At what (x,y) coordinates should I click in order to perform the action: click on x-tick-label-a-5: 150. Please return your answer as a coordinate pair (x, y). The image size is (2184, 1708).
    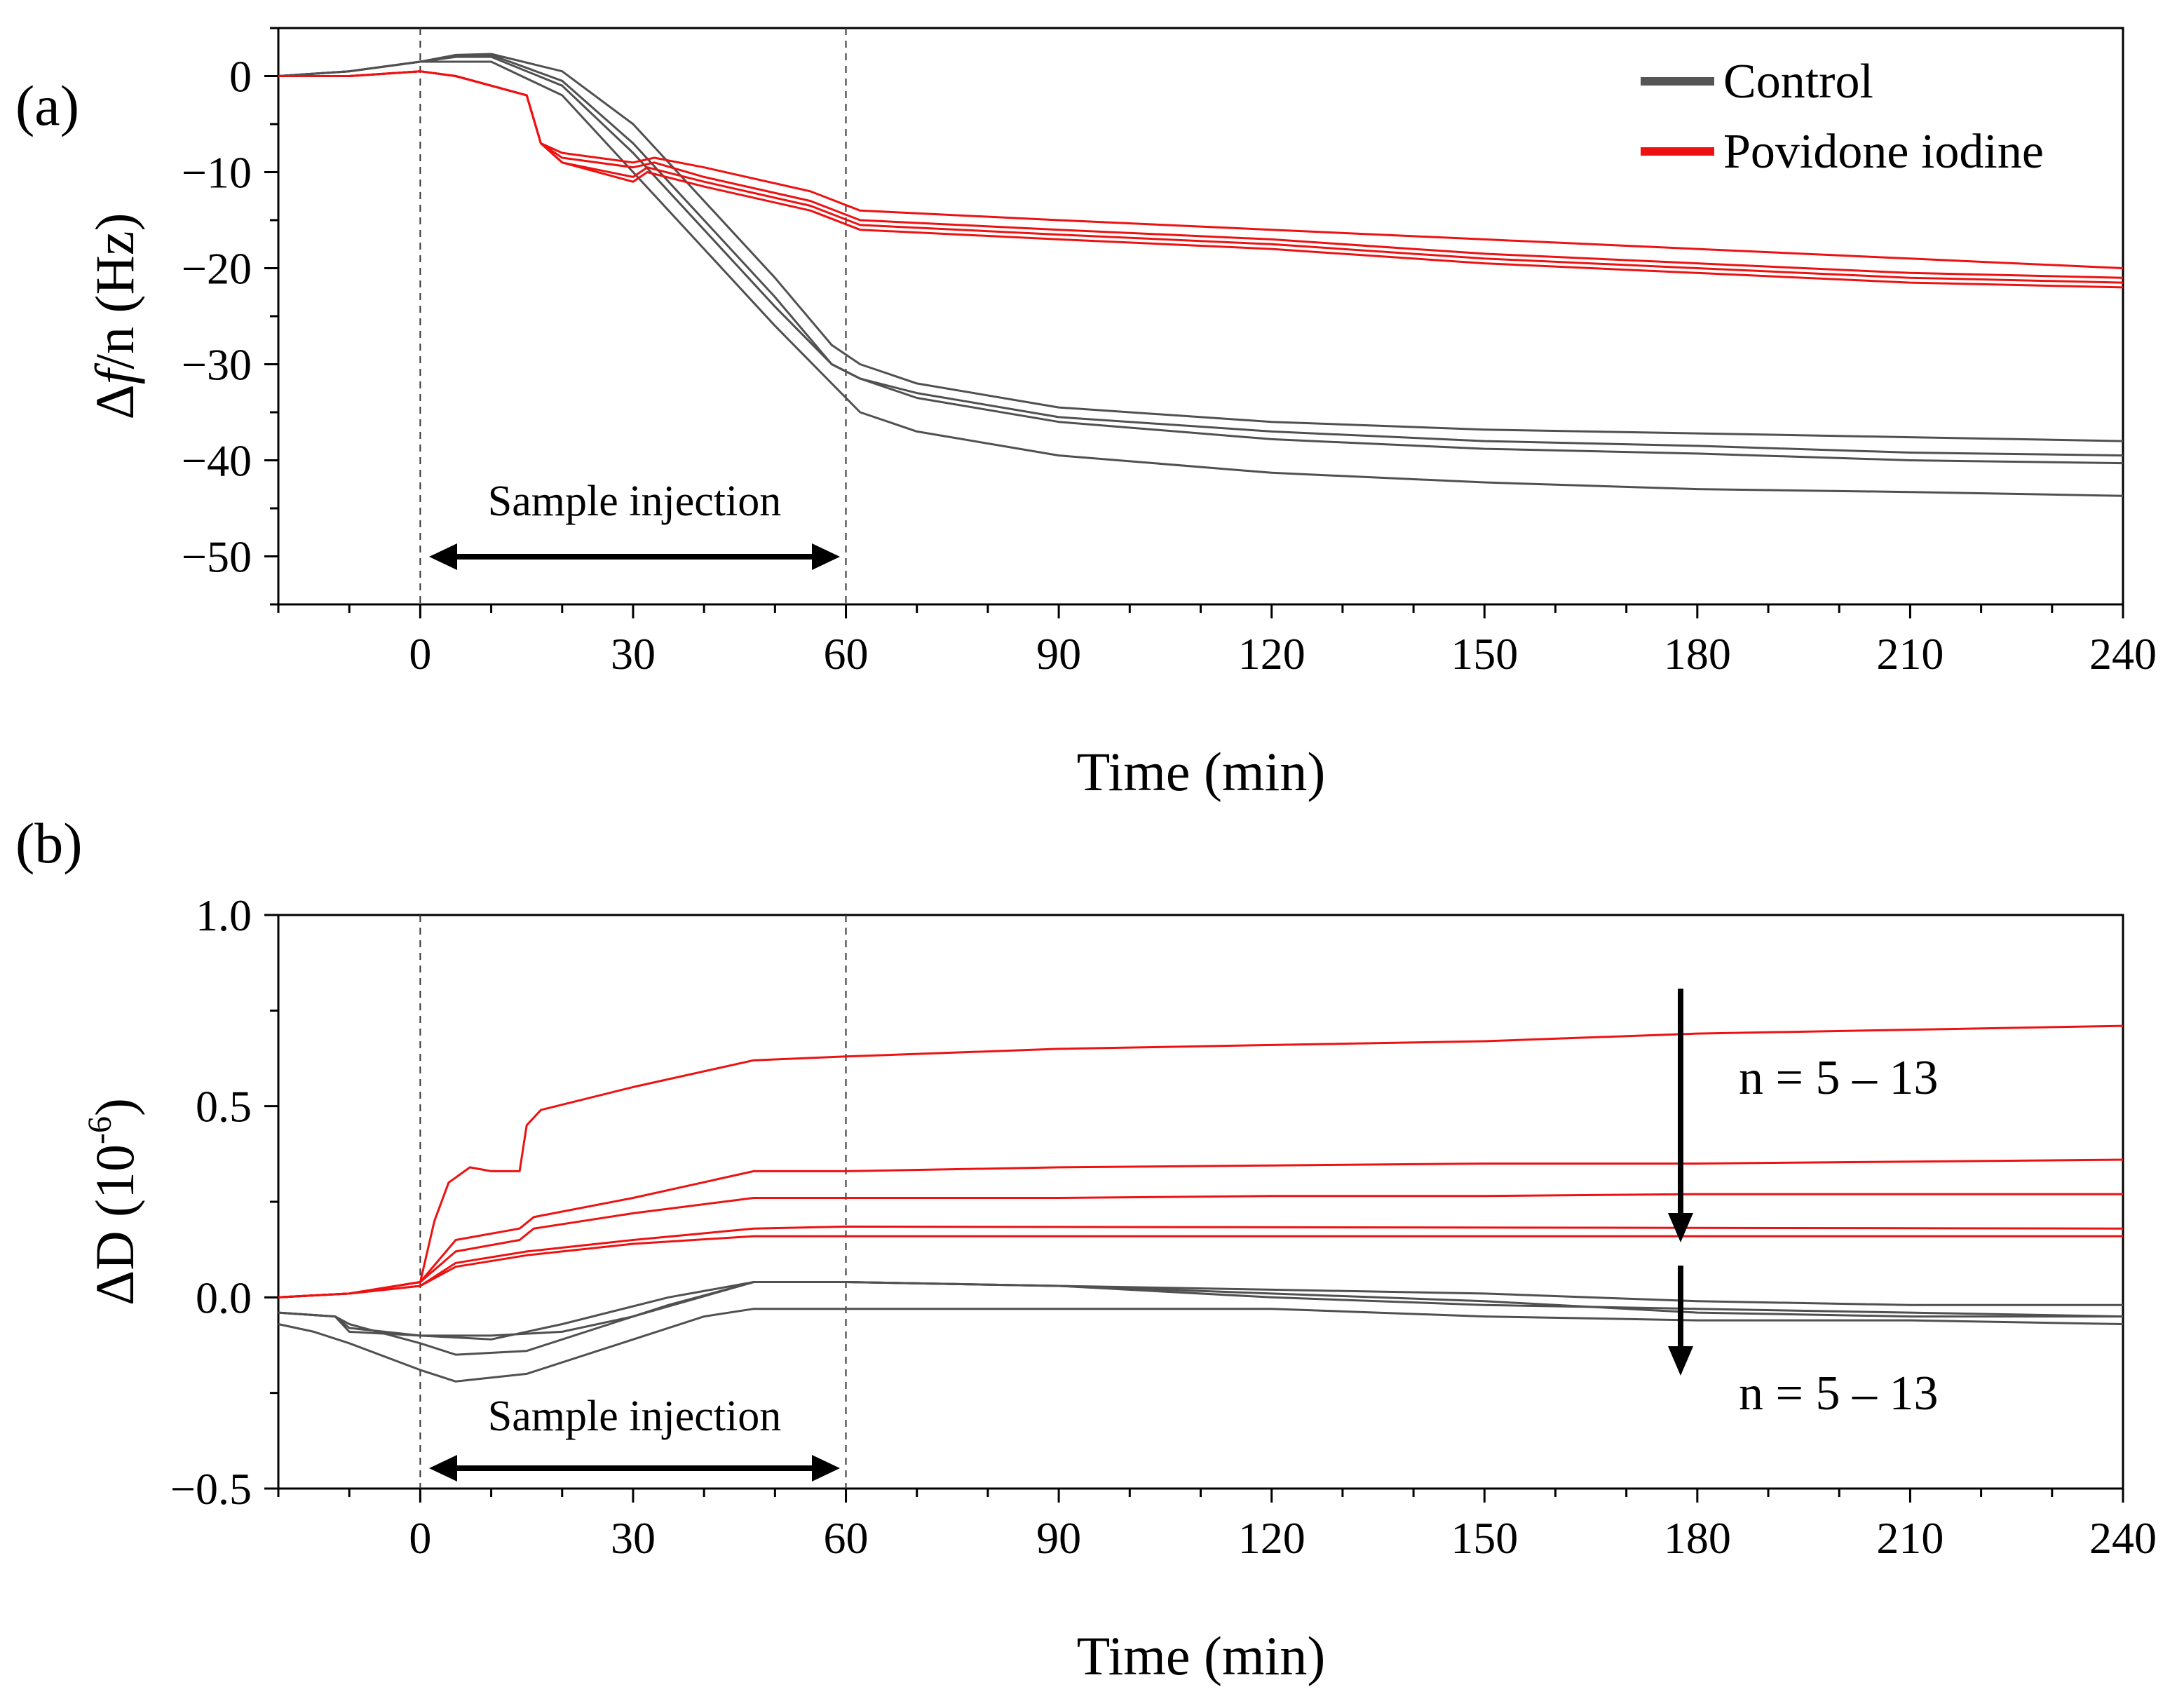
    Looking at the image, I should click on (1484, 654).